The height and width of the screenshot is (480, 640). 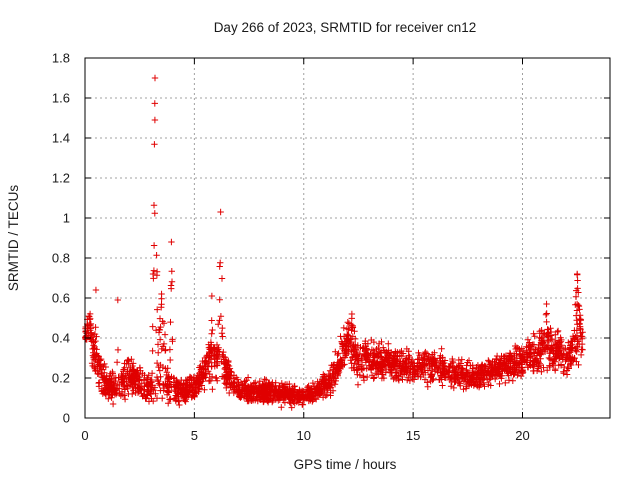 I want to click on x-tick-labels: 0 5 10 15 20, so click(x=305, y=435).